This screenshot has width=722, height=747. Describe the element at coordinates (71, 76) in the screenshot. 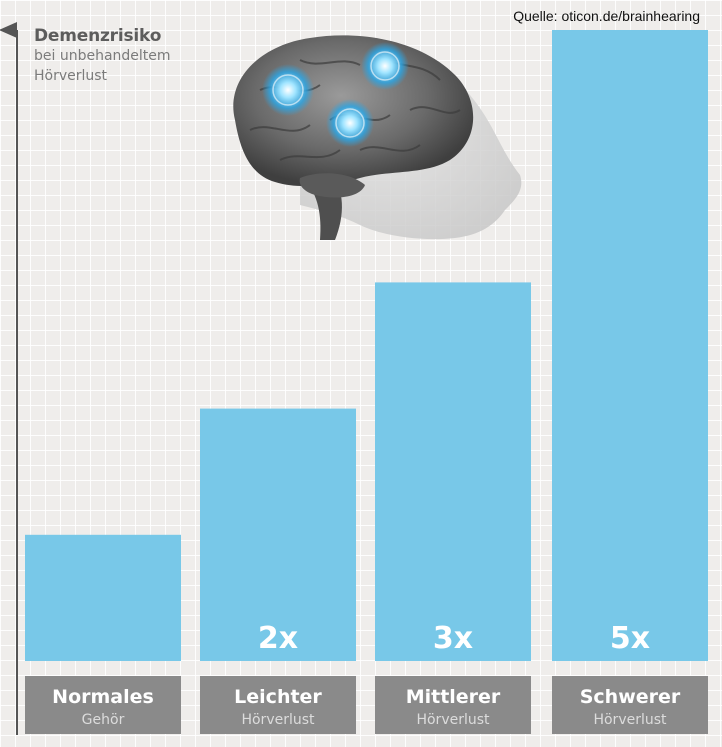

I see `chart-subtitle-line-2: Hörverlust` at that location.